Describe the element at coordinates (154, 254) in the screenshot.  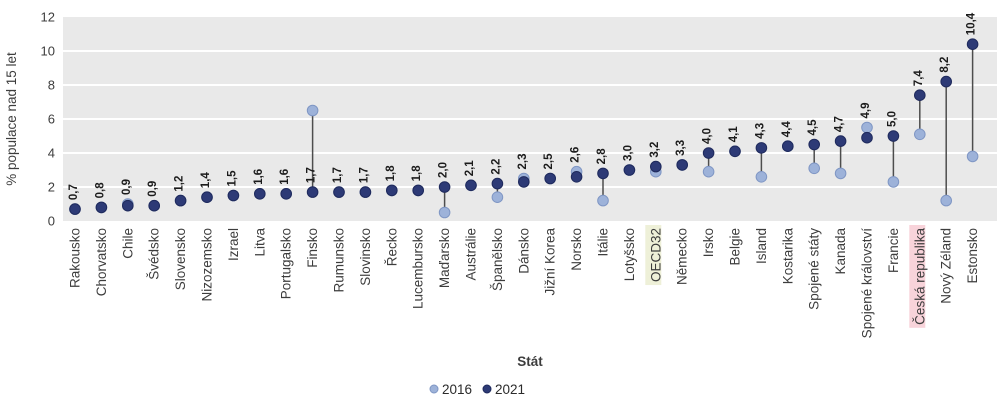
I see `country-label-3: Švédsko` at that location.